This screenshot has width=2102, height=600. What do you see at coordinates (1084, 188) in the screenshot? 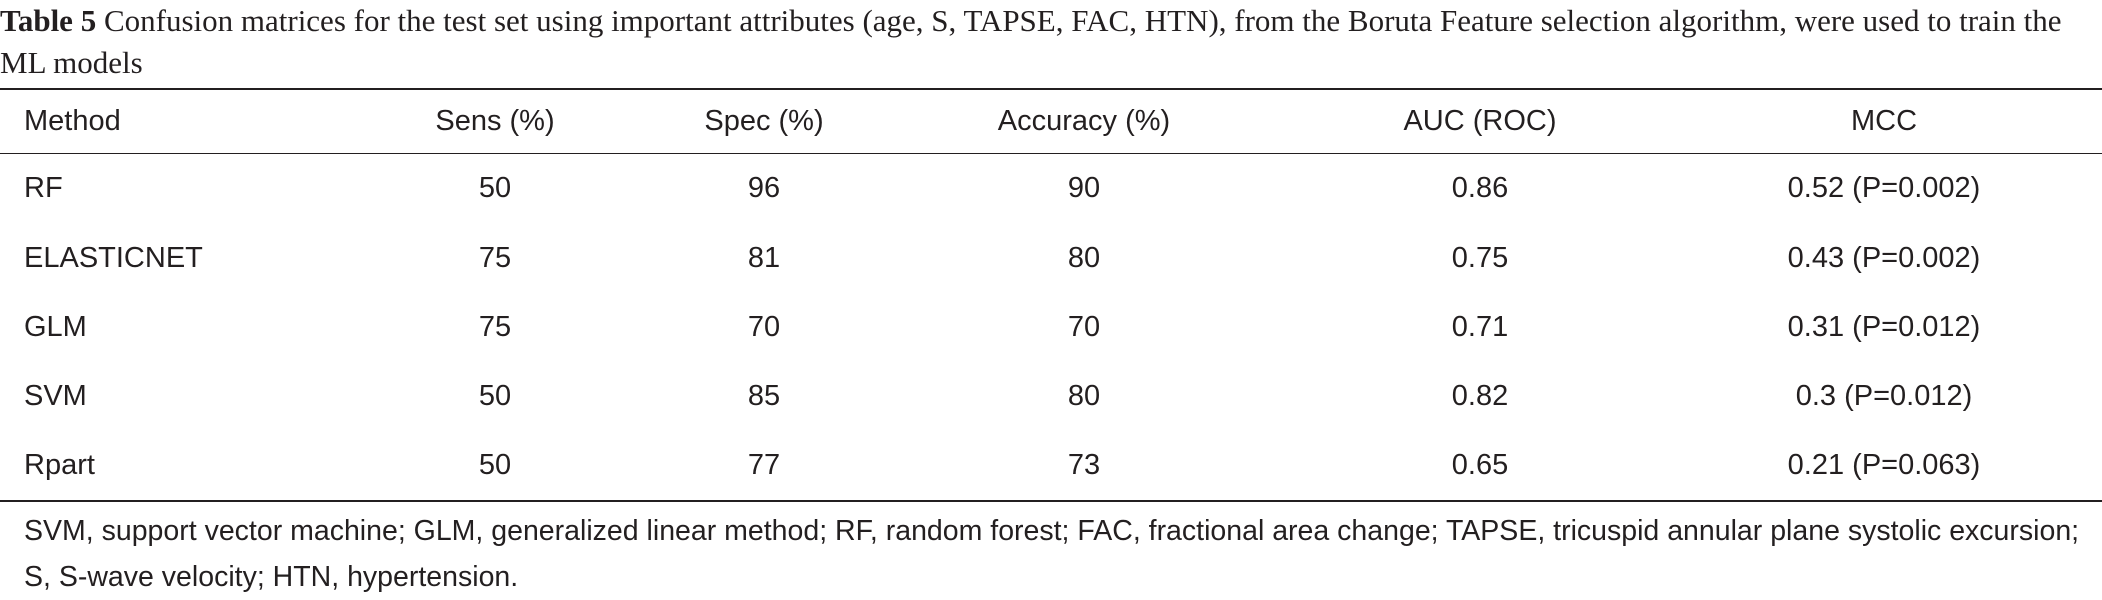
I see `cell-accuracy: 90` at bounding box center [1084, 188].